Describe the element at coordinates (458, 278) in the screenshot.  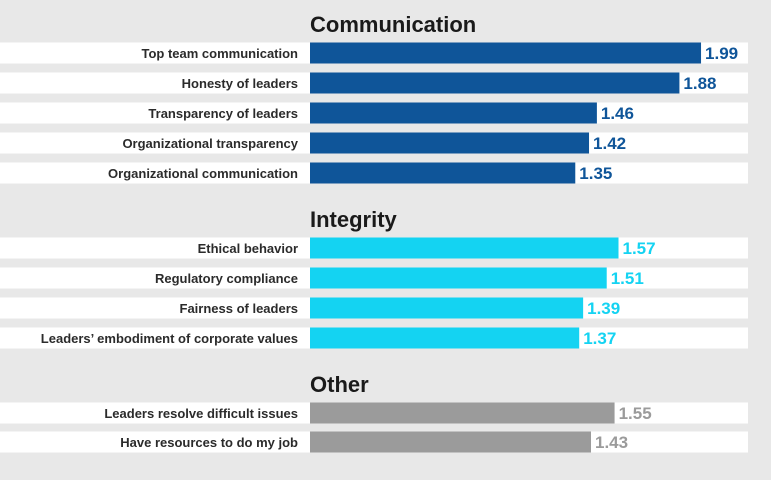
I see `bar-regulatory-compliance` at that location.